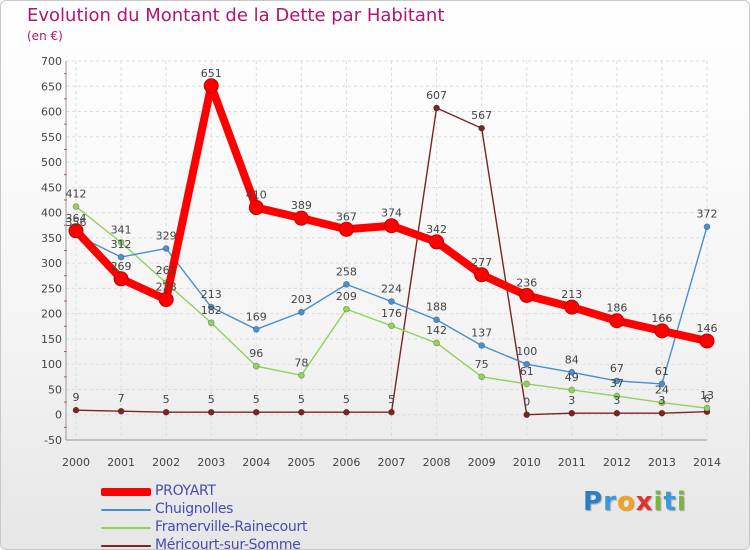 The image size is (750, 550). What do you see at coordinates (51, 288) in the screenshot?
I see `y-tick-label: 250` at bounding box center [51, 288].